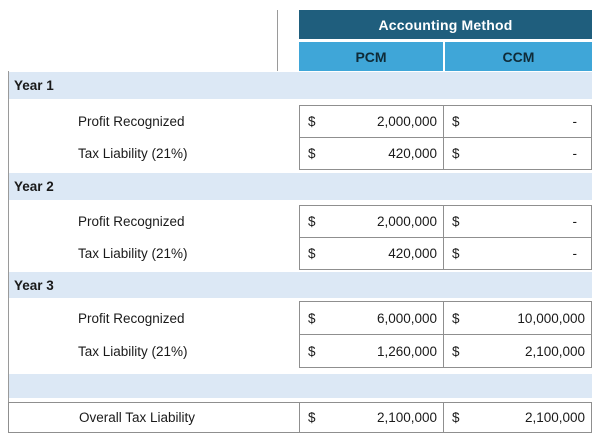  What do you see at coordinates (371, 56) in the screenshot?
I see `column-header-pcm: PCM` at bounding box center [371, 56].